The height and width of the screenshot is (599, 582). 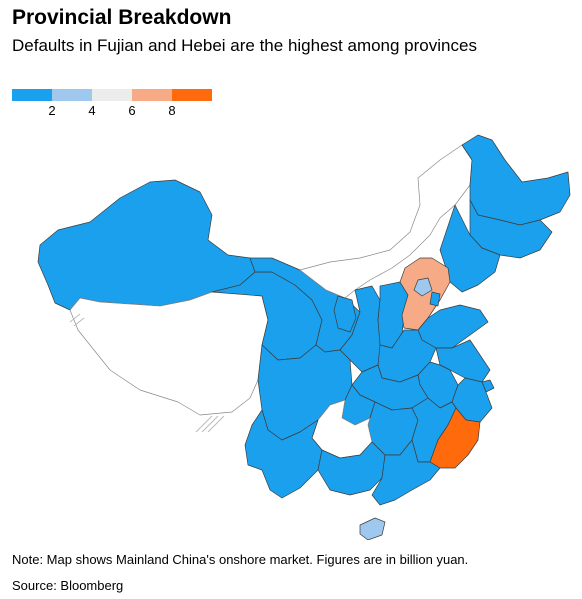 I want to click on province-hainan, so click(x=372, y=528).